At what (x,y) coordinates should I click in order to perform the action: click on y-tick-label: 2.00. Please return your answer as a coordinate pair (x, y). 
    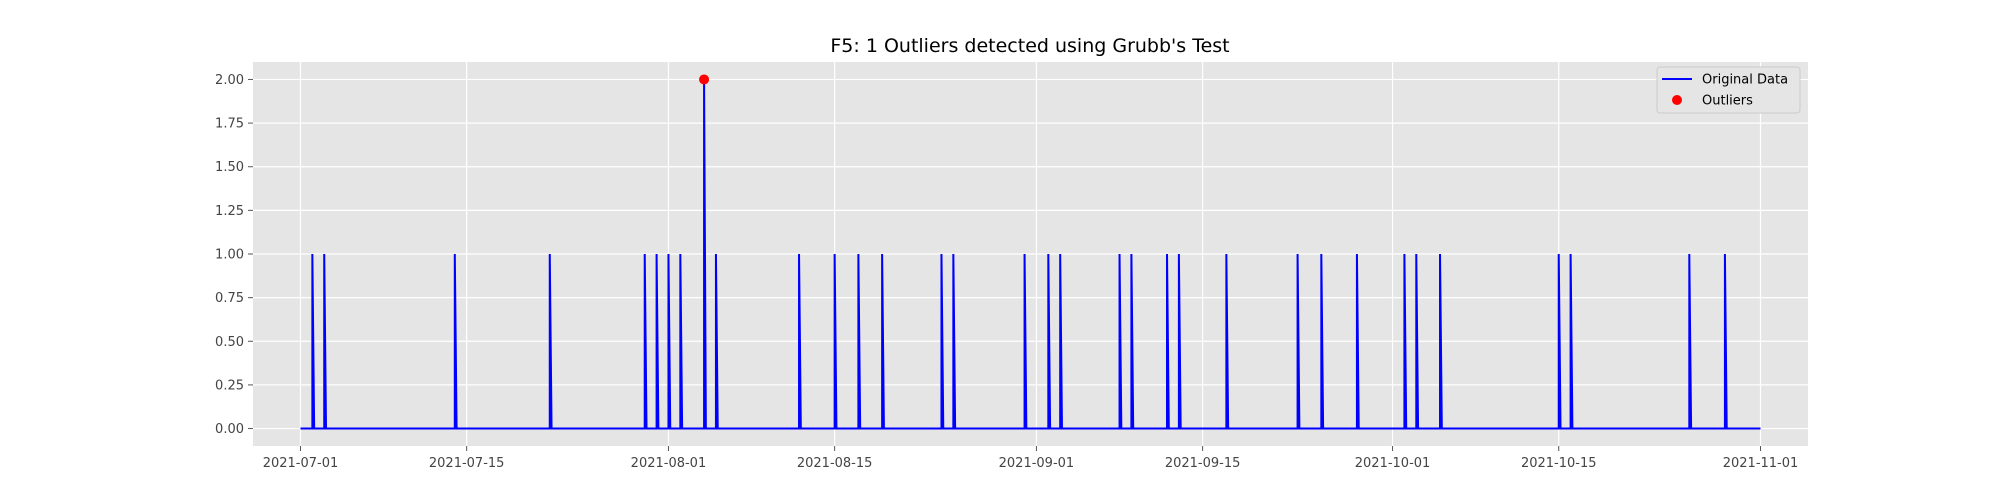
    Looking at the image, I should click on (229, 80).